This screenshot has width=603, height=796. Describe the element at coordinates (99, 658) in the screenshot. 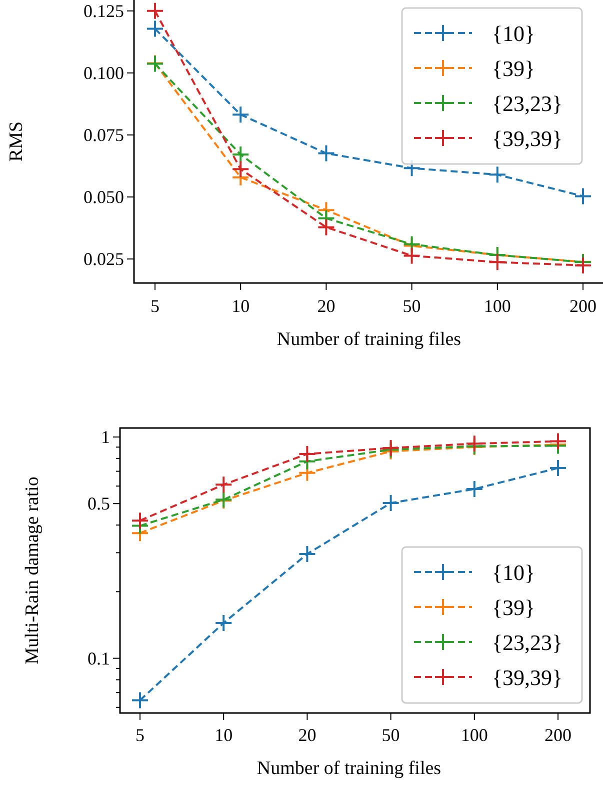

I see `y-tick-label: 0.1` at that location.